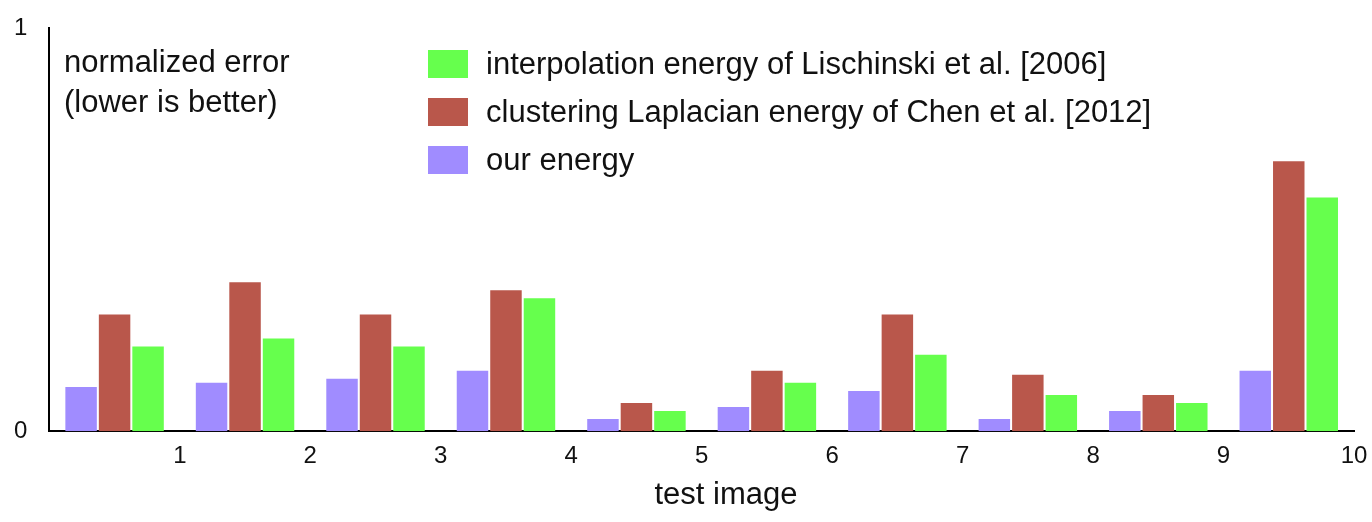 This screenshot has width=1372, height=522. Describe the element at coordinates (1354, 455) in the screenshot. I see `x-tick-label: 10` at that location.